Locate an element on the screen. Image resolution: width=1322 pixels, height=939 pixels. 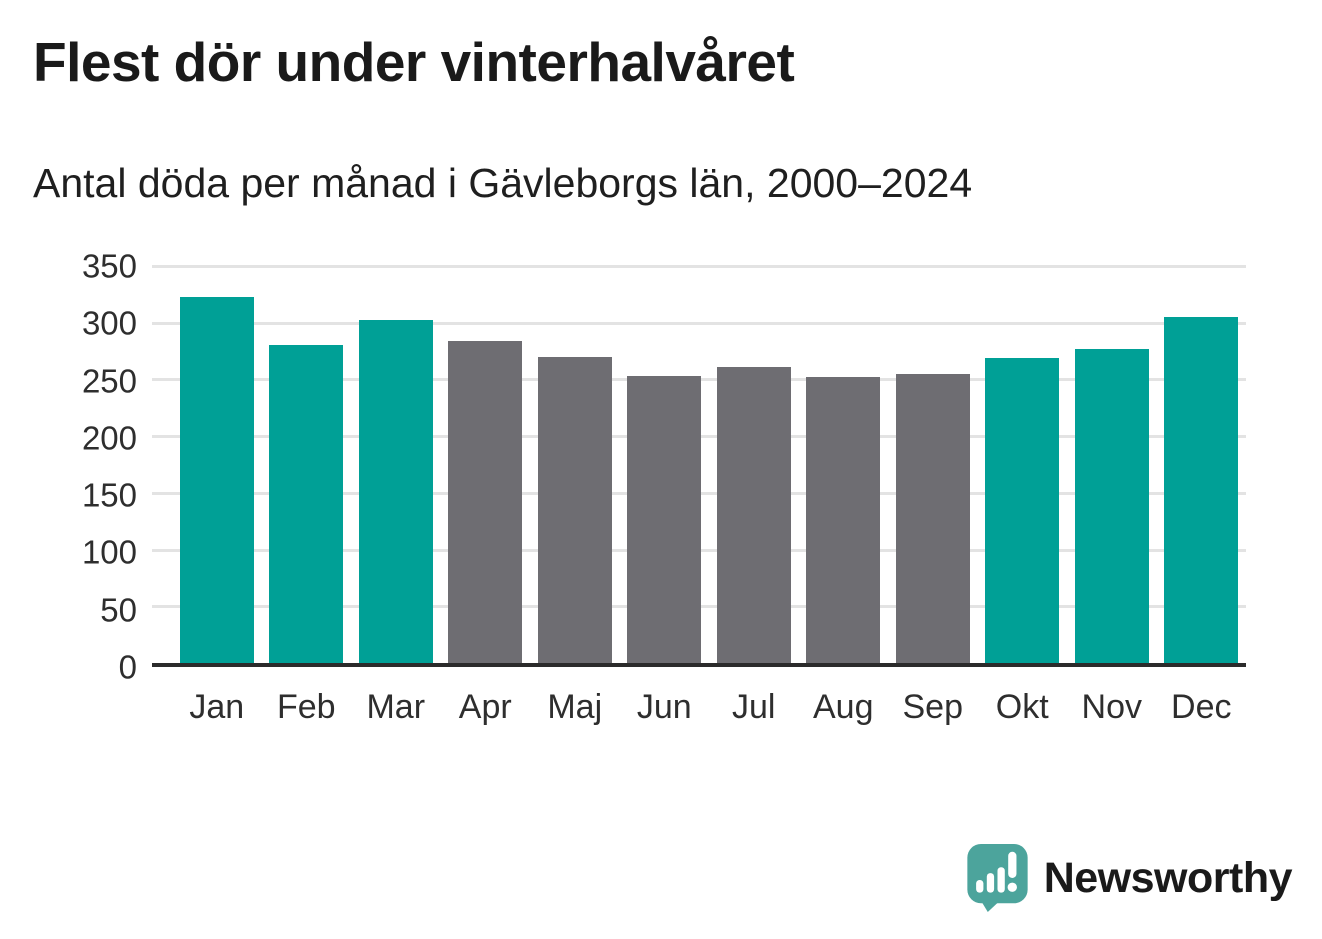
bar-slot-nov is located at coordinates (1112, 464).